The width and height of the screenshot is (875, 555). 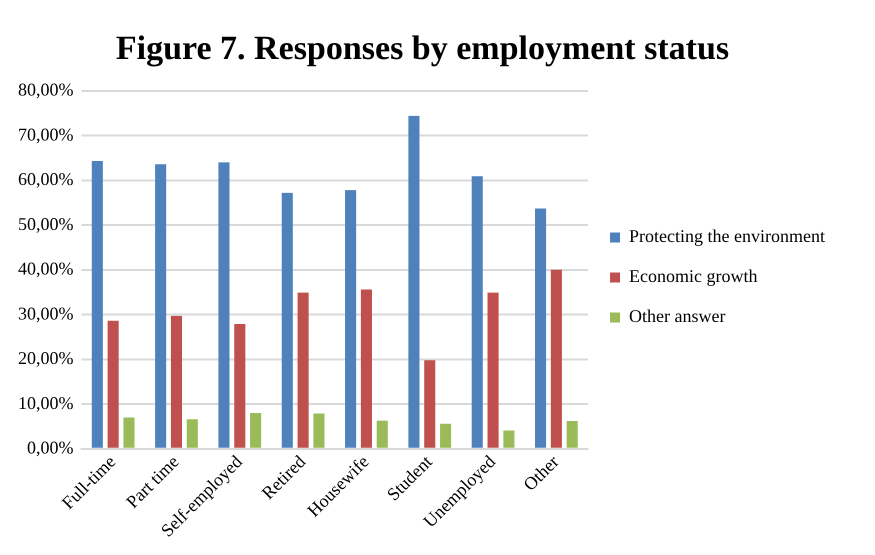 I want to click on y-tick-label: 20,00%, so click(x=46, y=358).